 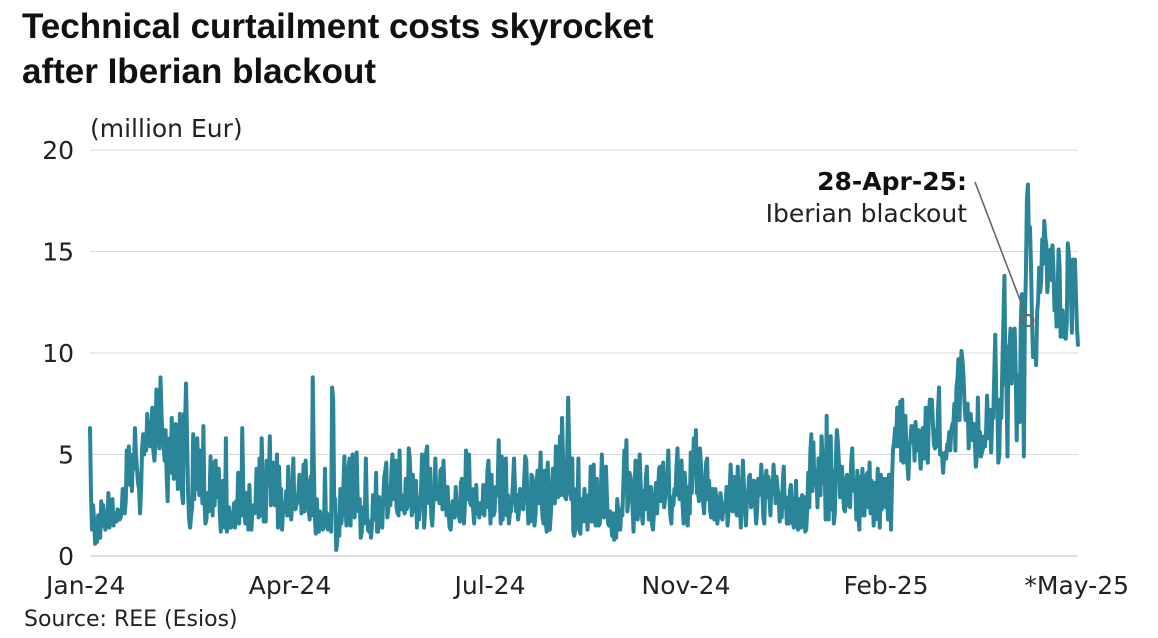 I want to click on annotation-marker, so click(x=1028, y=321).